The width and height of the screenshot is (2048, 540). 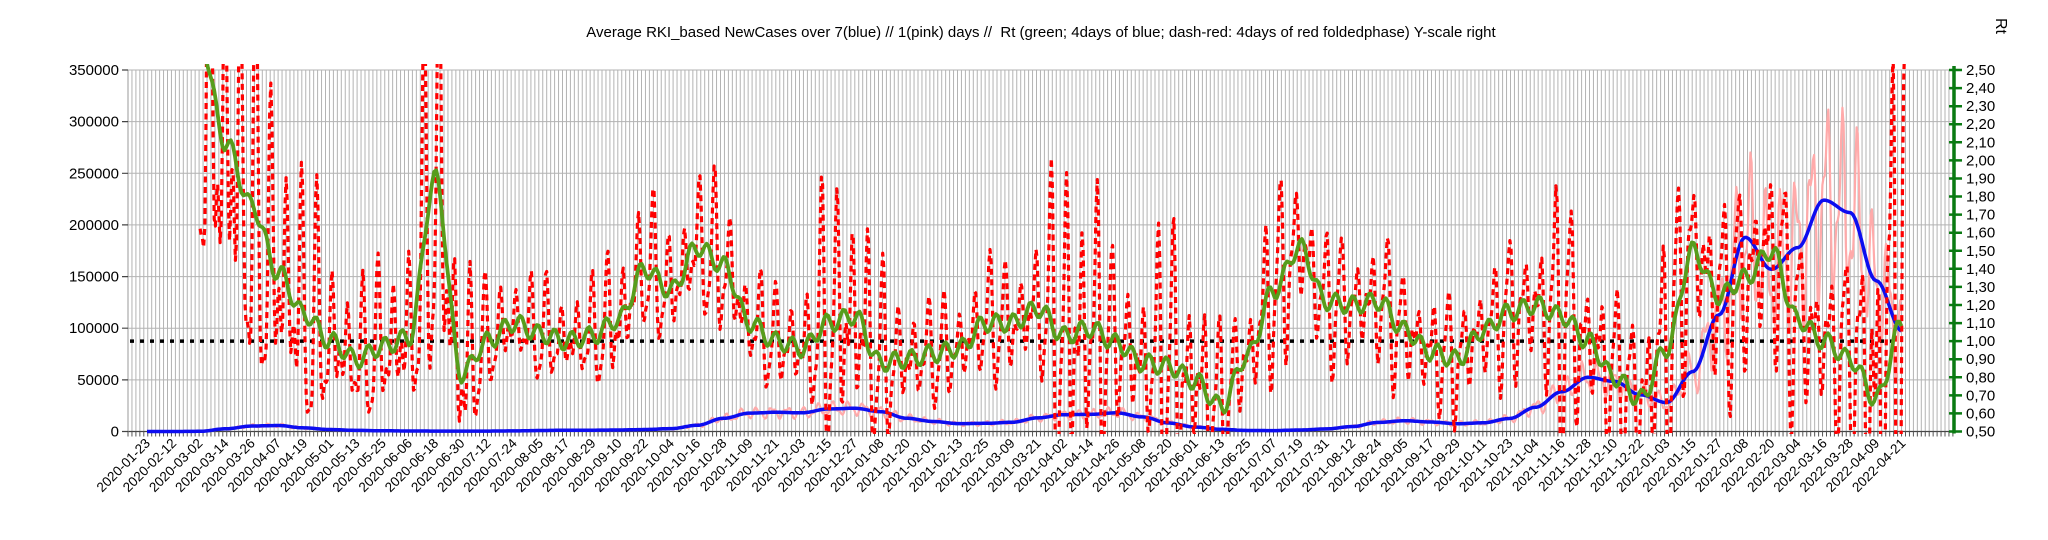 What do you see at coordinates (94, 277) in the screenshot?
I see `left-axis-tick-label: 150000` at bounding box center [94, 277].